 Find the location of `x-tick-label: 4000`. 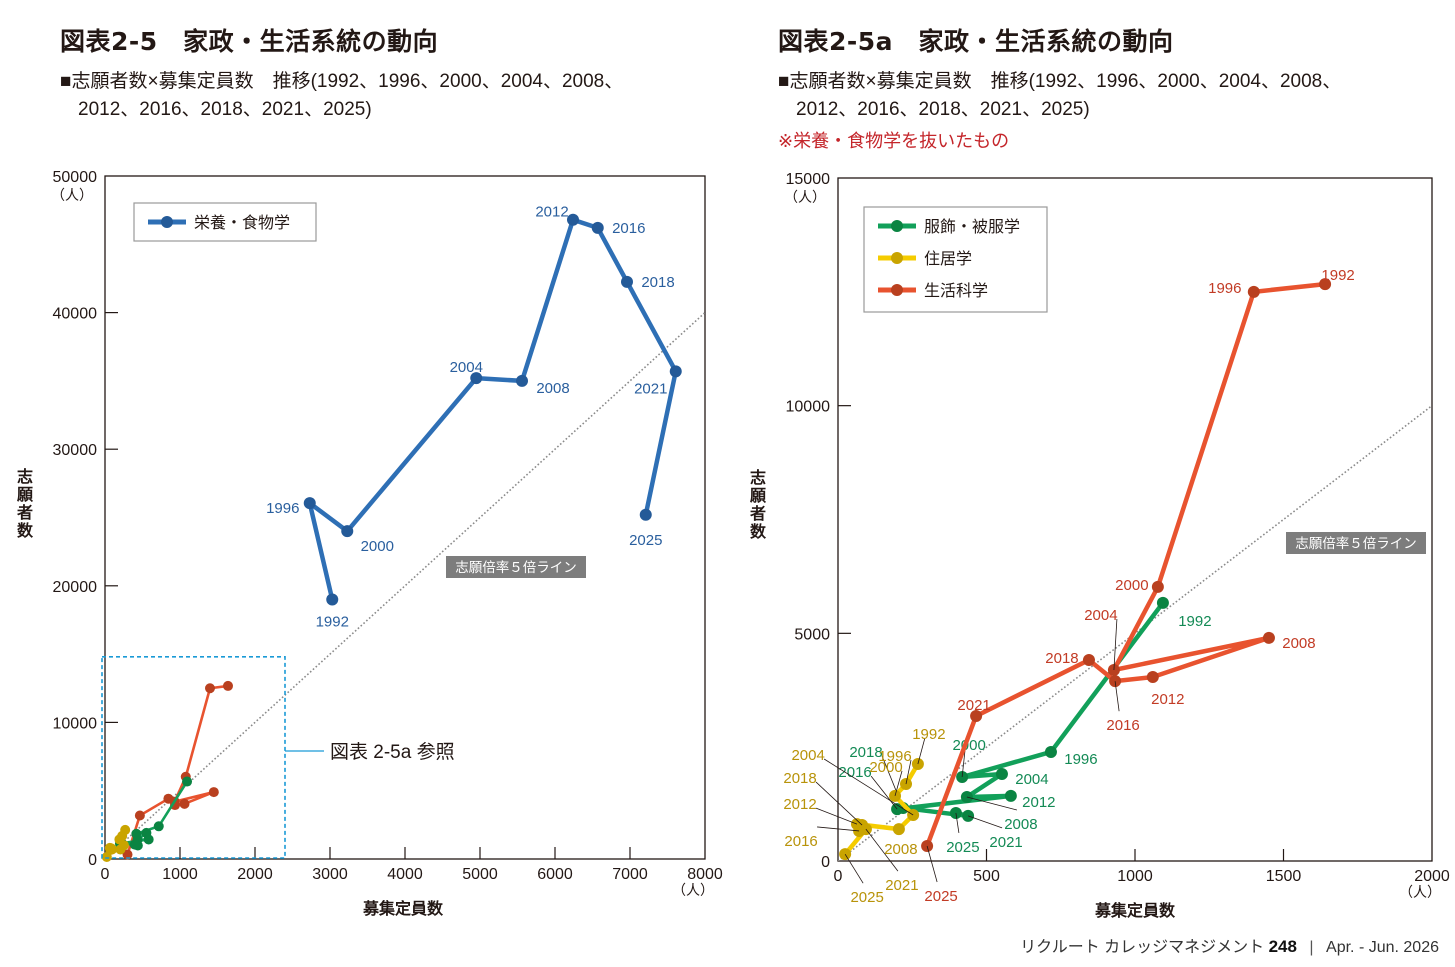

x-tick-label: 4000 is located at coordinates (405, 874).